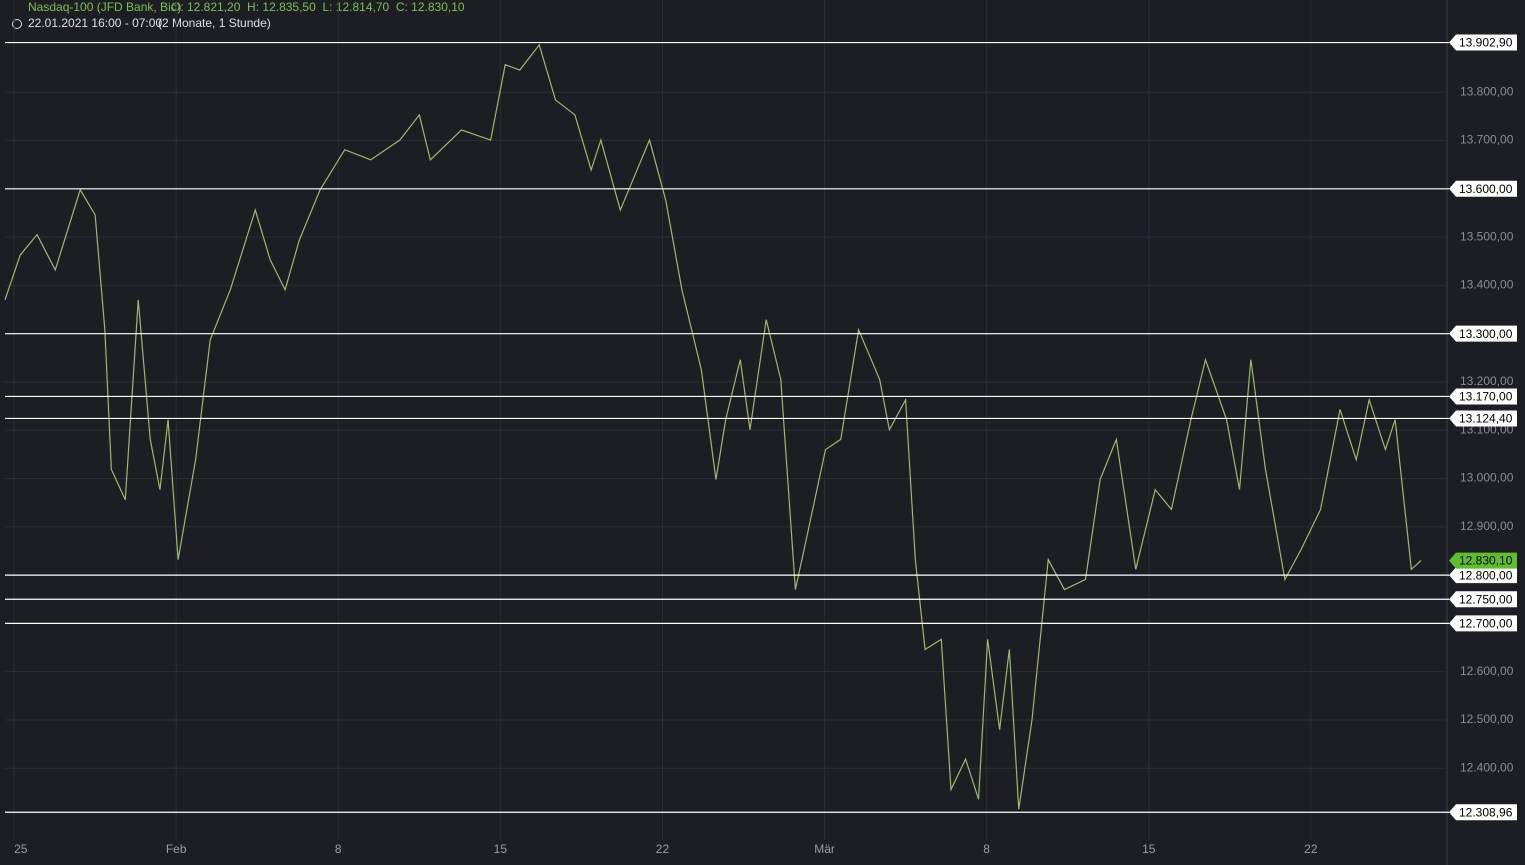  What do you see at coordinates (1486, 575) in the screenshot?
I see `level-label: 12.800,00` at bounding box center [1486, 575].